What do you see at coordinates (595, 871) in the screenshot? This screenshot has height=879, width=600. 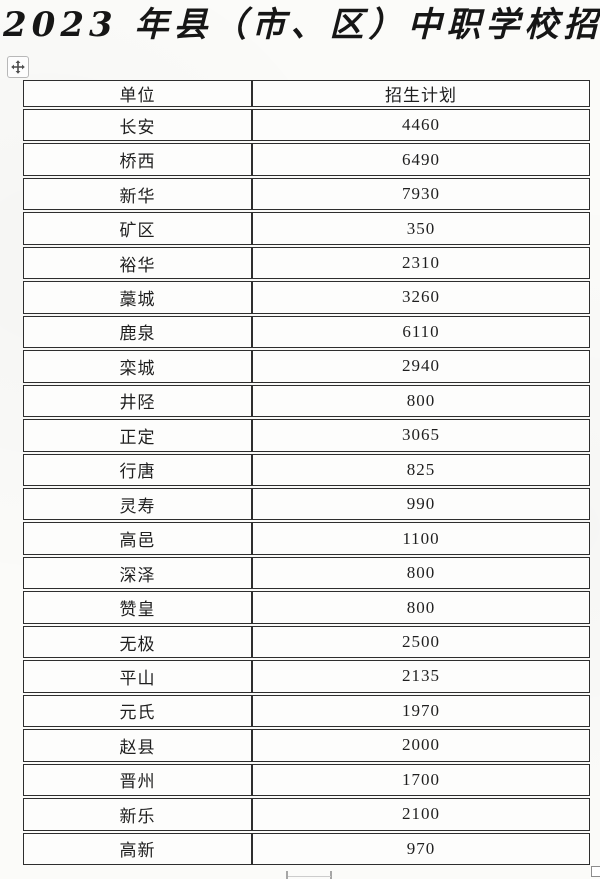 I see `table-resize-handle` at bounding box center [595, 871].